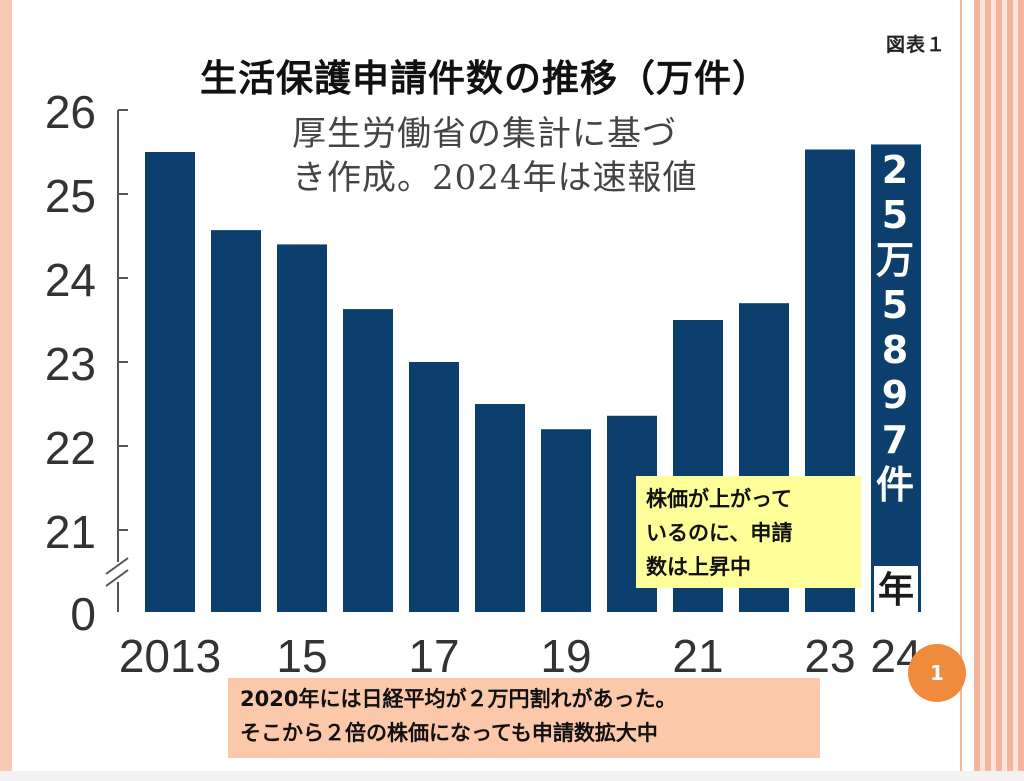  What do you see at coordinates (484, 134) in the screenshot?
I see `chart-subtitle-line-1: 厚生労働省の集計に基づ` at bounding box center [484, 134].